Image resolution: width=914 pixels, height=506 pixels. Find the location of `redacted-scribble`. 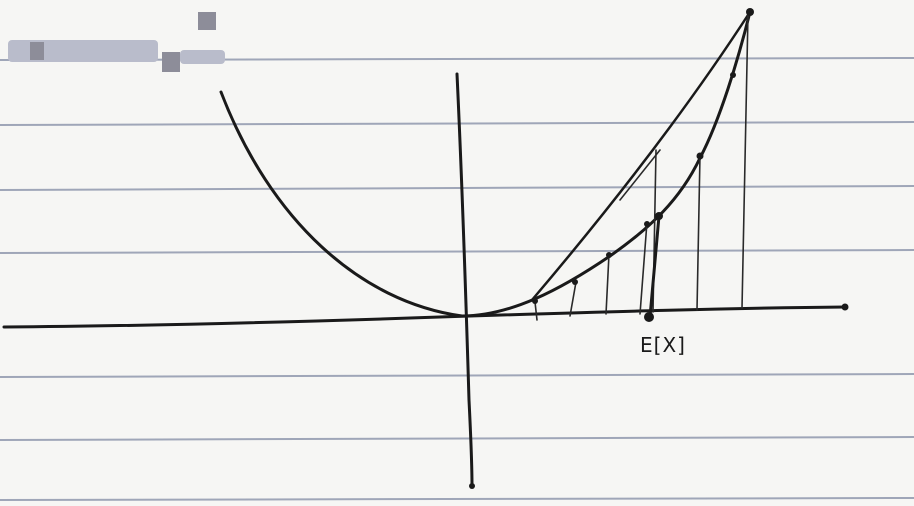

redacted-scribble is located at coordinates (116, 42).